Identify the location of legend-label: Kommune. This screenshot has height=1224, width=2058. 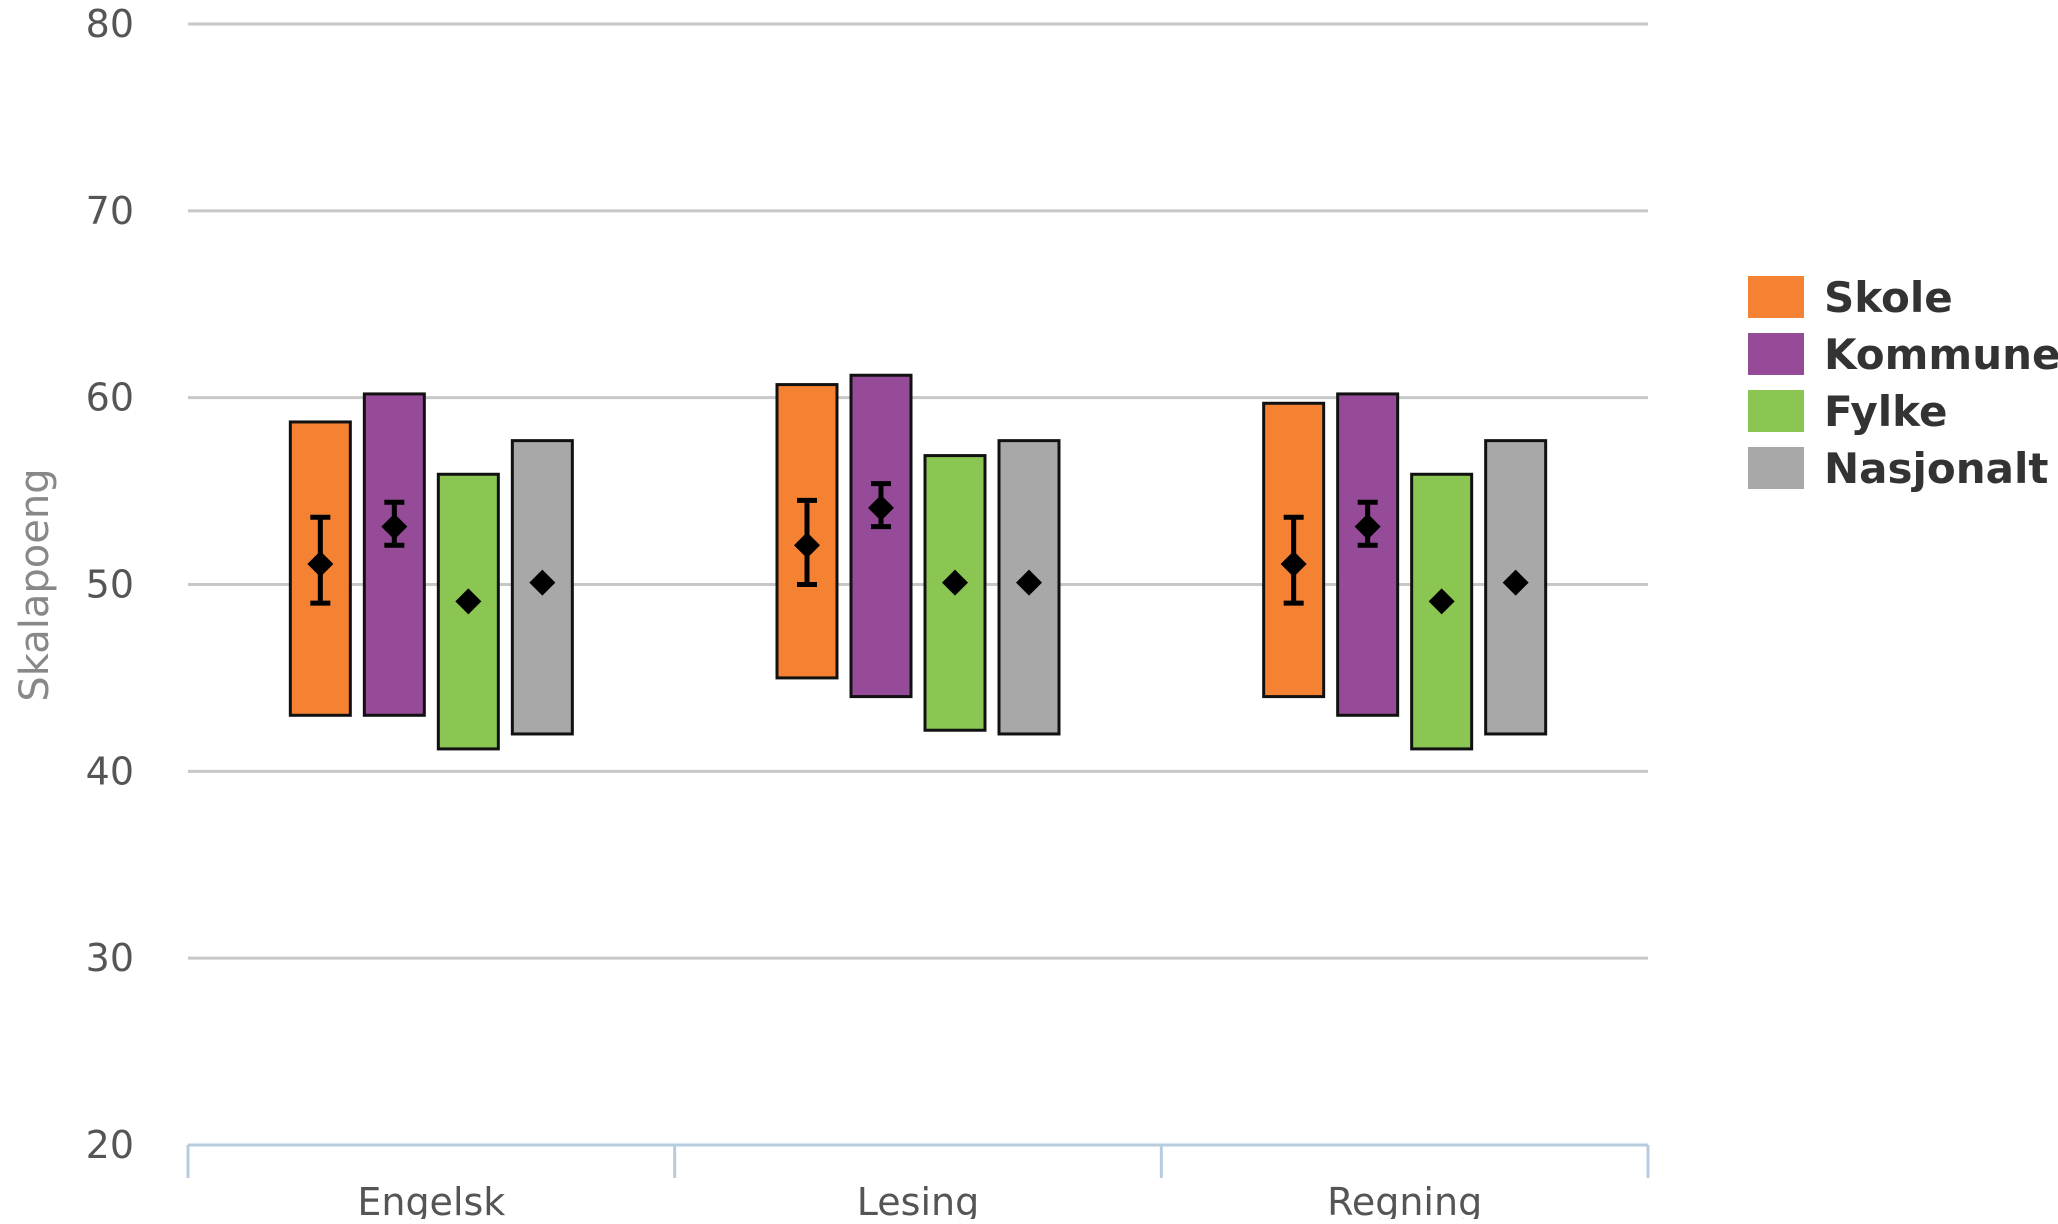
(1941, 354).